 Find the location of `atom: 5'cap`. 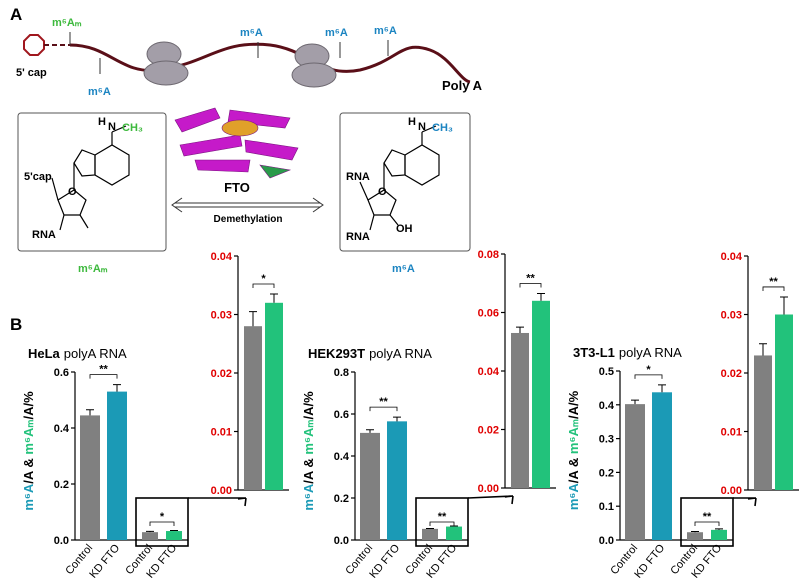

atom: 5'cap is located at coordinates (38, 177).